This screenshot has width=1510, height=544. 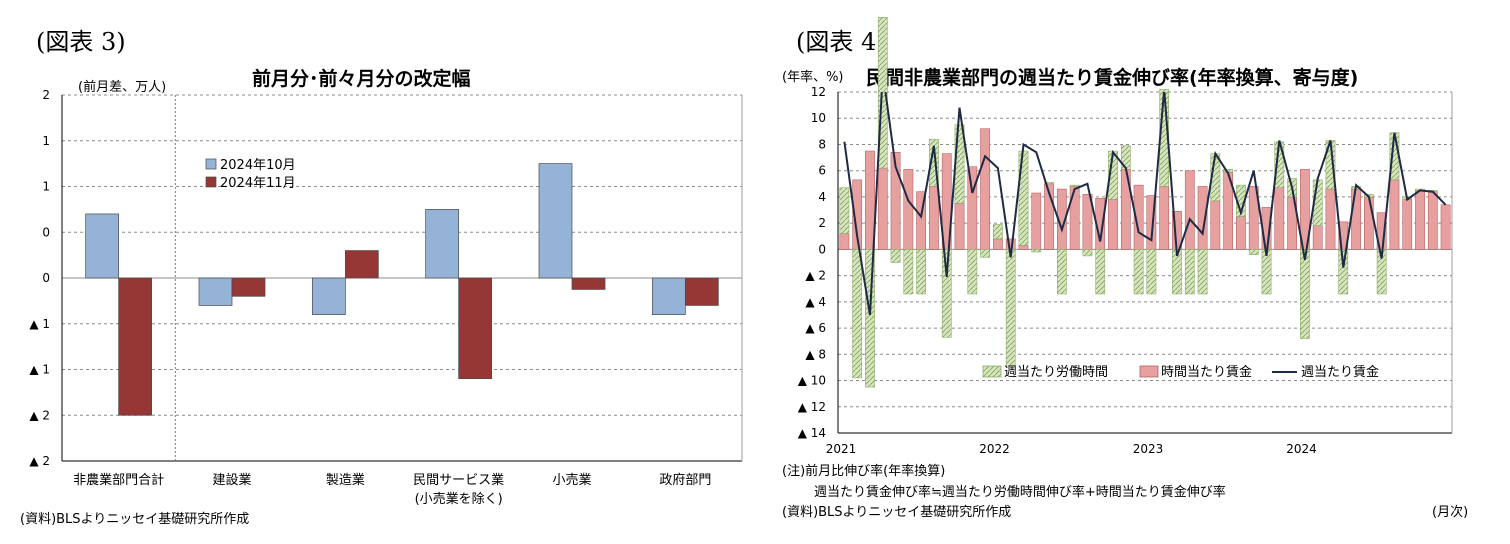 What do you see at coordinates (1056, 372) in the screenshot?
I see `legend-label-4-0: 週当たり労働時間` at bounding box center [1056, 372].